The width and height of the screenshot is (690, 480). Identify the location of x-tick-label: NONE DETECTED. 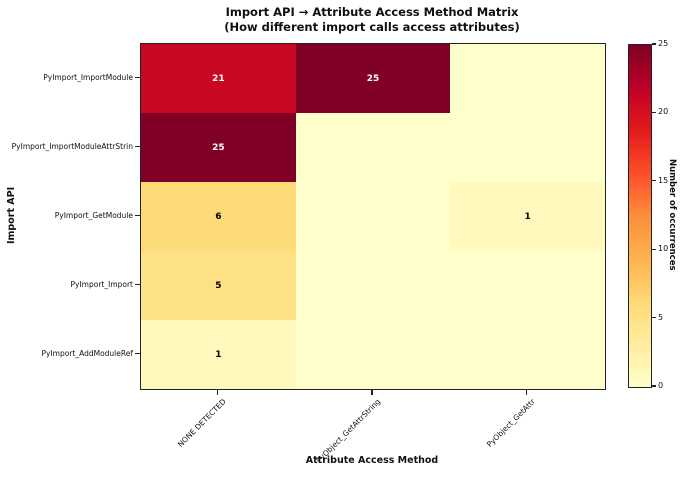
(201, 423).